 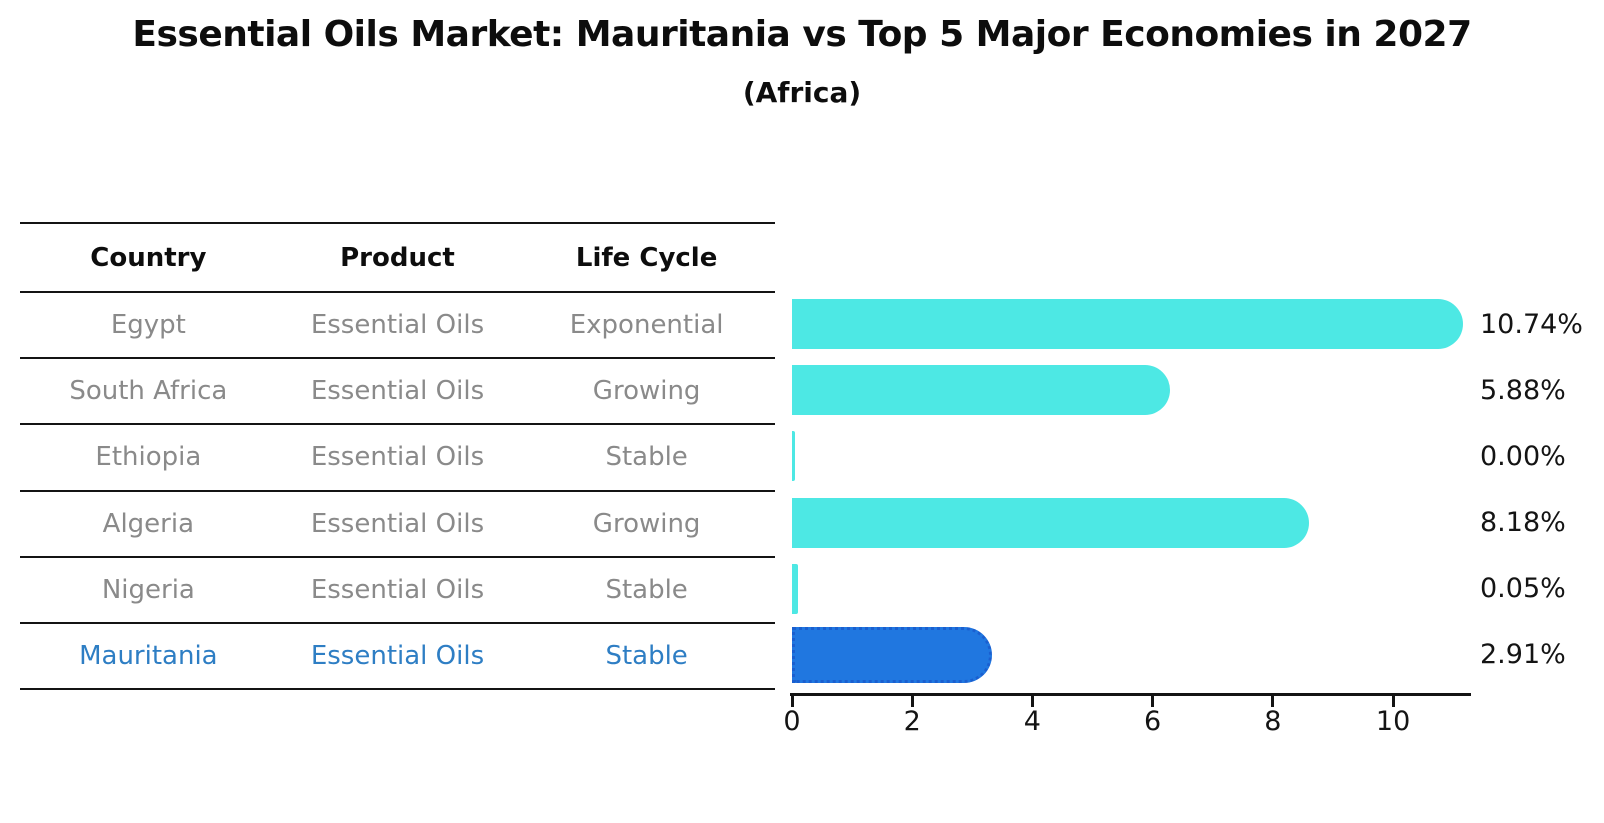 What do you see at coordinates (148, 655) in the screenshot?
I see `table-cell-country: Mauritania` at bounding box center [148, 655].